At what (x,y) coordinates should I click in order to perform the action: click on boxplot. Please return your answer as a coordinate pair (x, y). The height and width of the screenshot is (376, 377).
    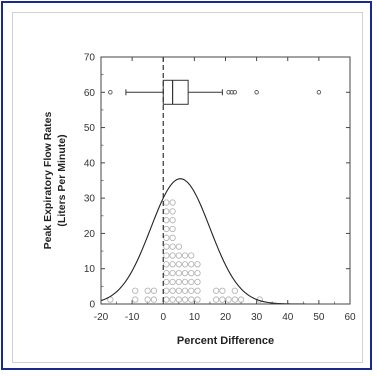
    Looking at the image, I should click on (215, 92).